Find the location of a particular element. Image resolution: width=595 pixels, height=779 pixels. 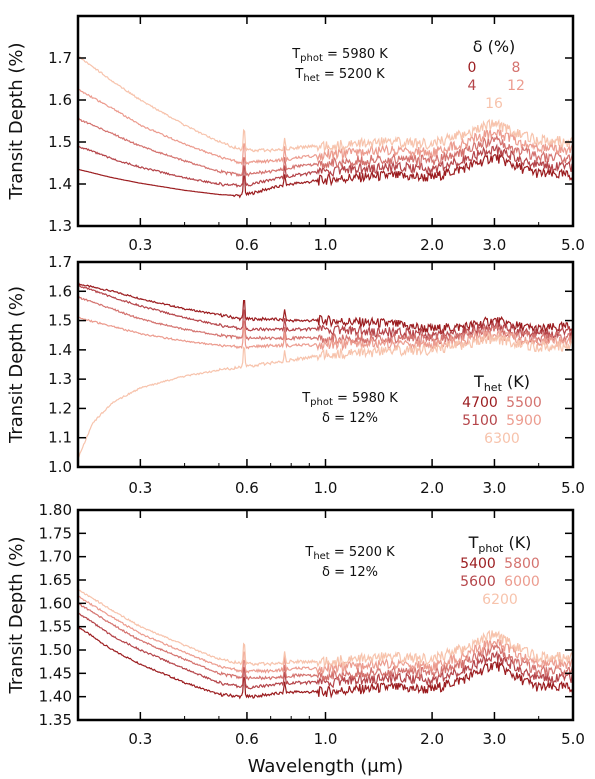

legend-entry: 8 is located at coordinates (516, 68).